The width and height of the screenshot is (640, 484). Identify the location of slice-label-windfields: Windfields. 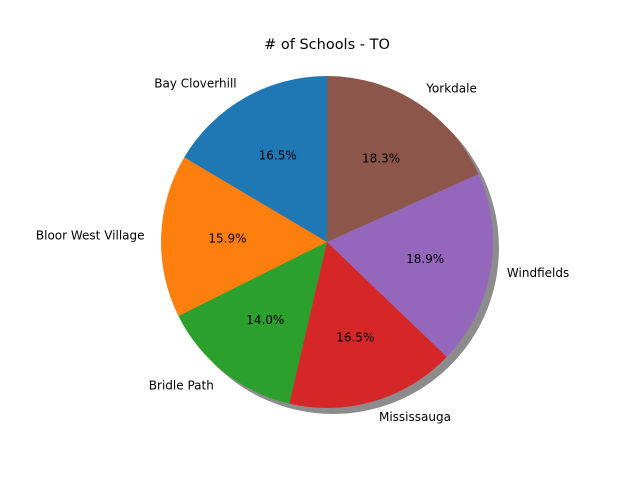
(538, 273).